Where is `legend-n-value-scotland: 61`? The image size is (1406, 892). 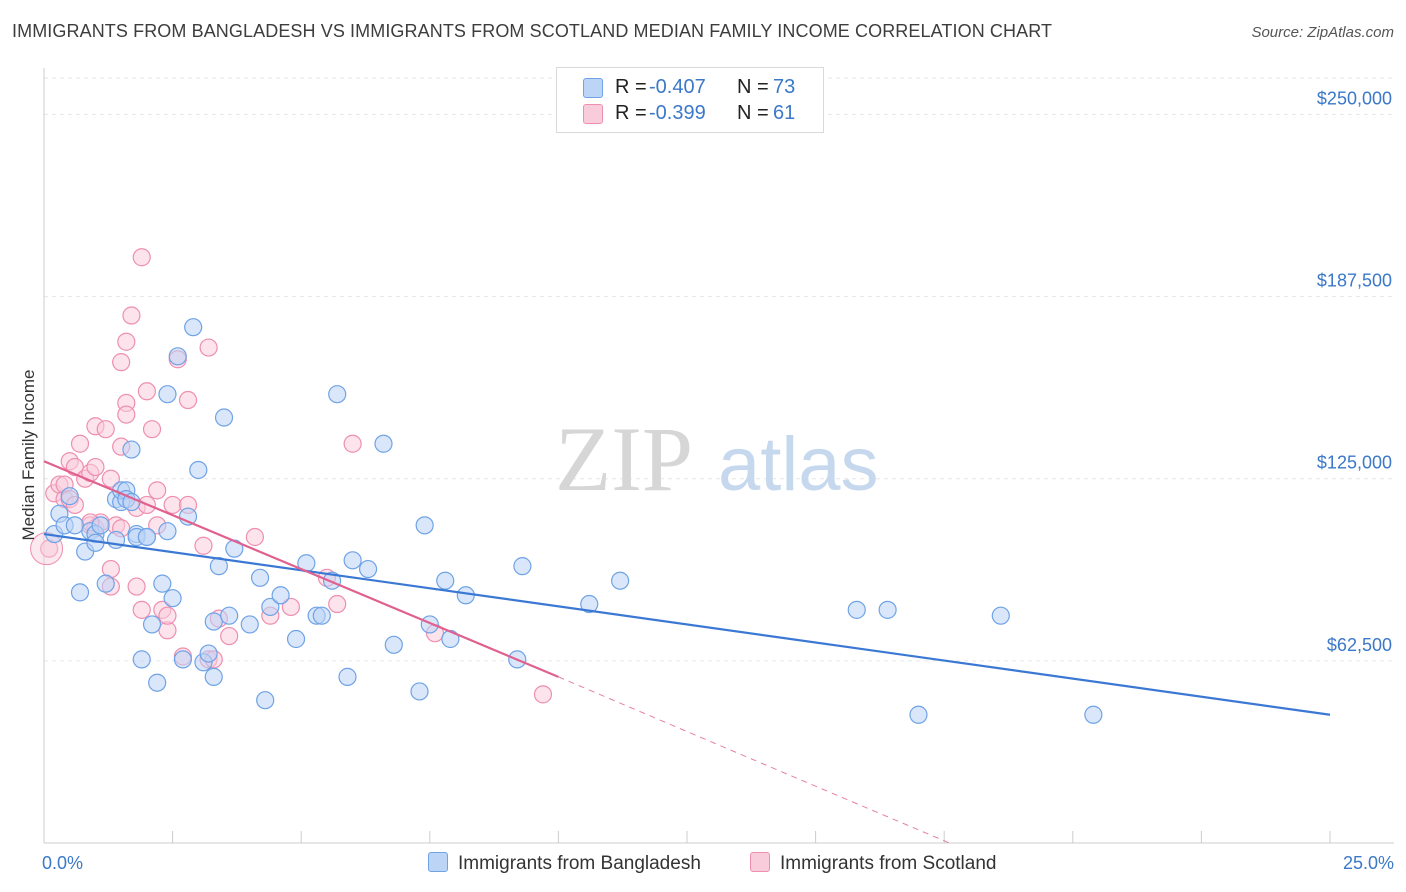
legend-n-value-scotland: 61 is located at coordinates (784, 113).